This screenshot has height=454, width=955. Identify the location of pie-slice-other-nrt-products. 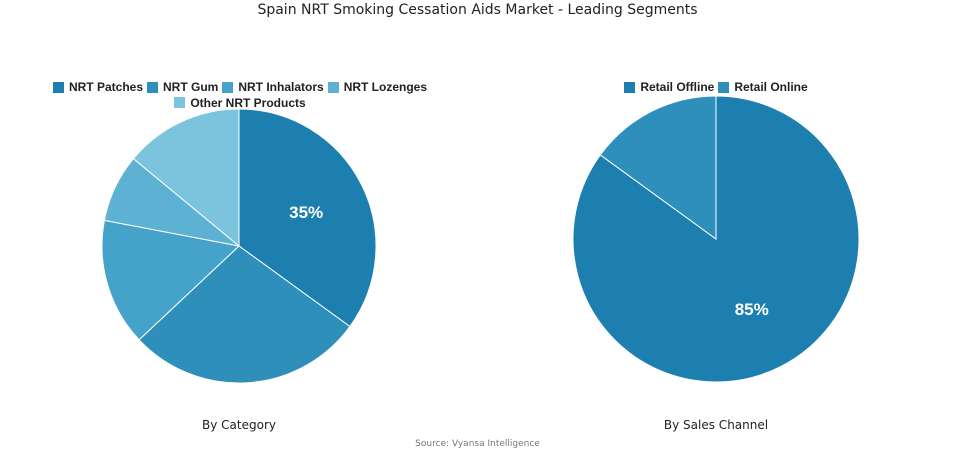
(186, 178).